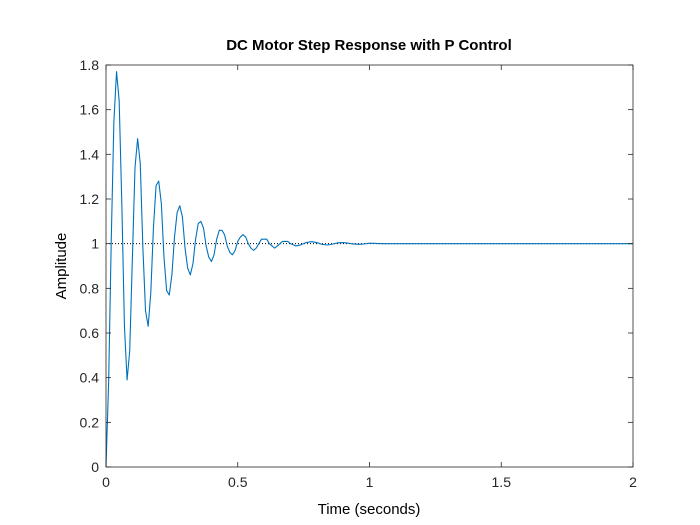 The image size is (700, 525). What do you see at coordinates (369, 45) in the screenshot?
I see `chart-title: DC Motor Step Response with P Control` at bounding box center [369, 45].